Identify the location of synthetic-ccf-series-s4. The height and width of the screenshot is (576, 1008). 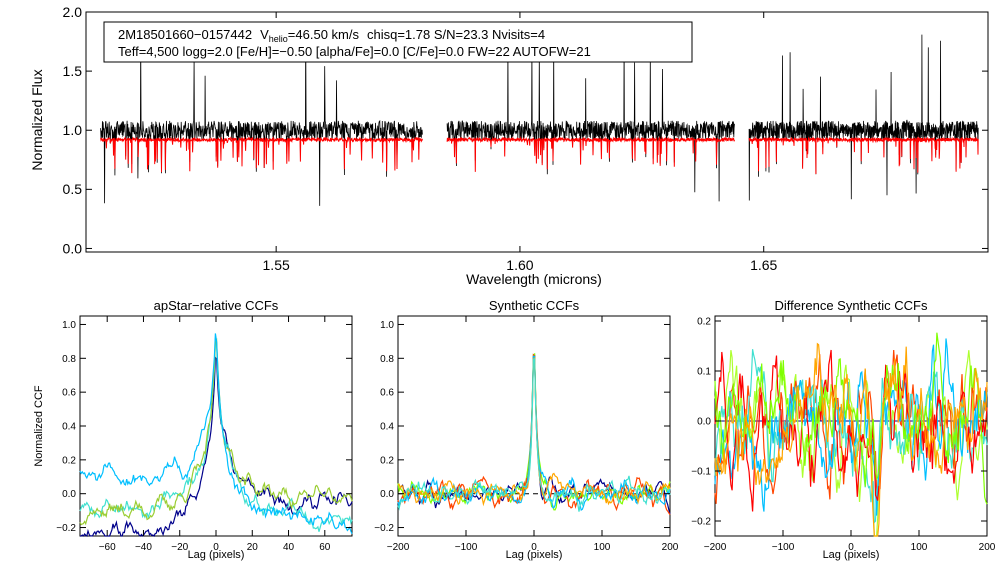
(534, 433).